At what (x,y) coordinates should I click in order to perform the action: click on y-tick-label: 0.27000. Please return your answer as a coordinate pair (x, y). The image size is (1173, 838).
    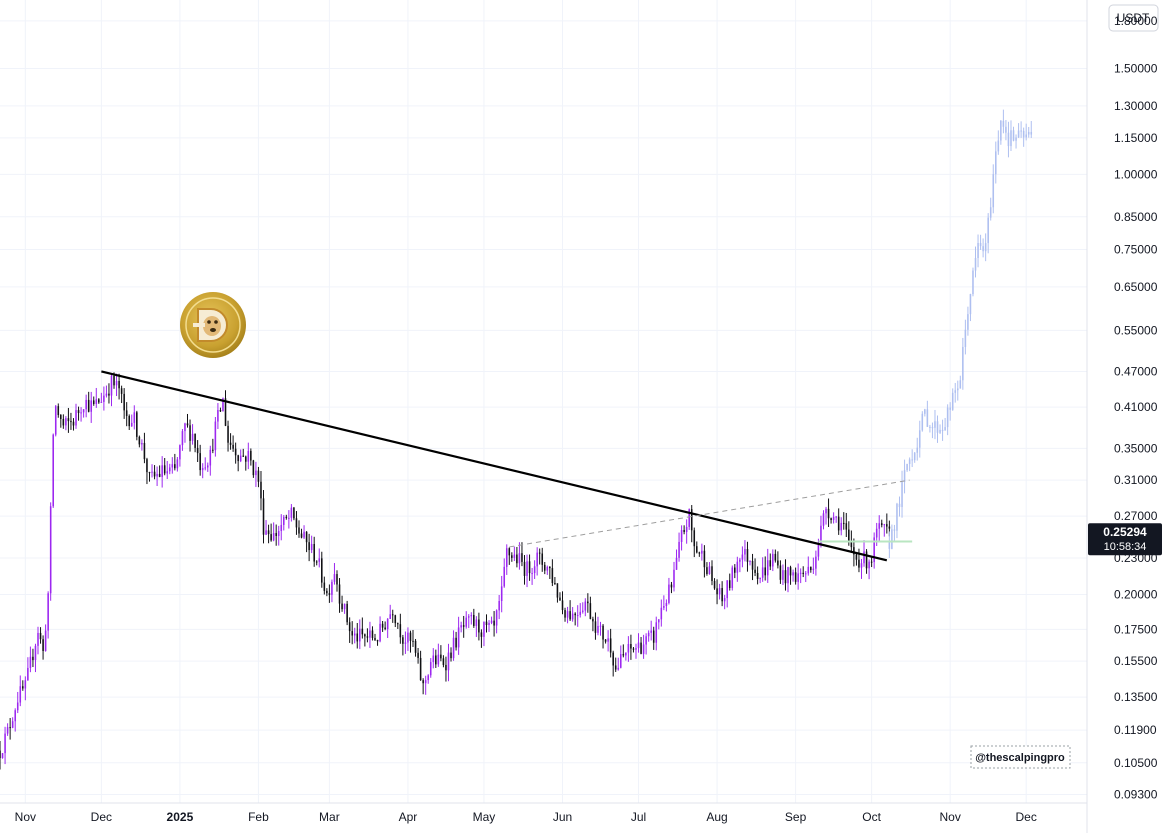
    Looking at the image, I should click on (1136, 516).